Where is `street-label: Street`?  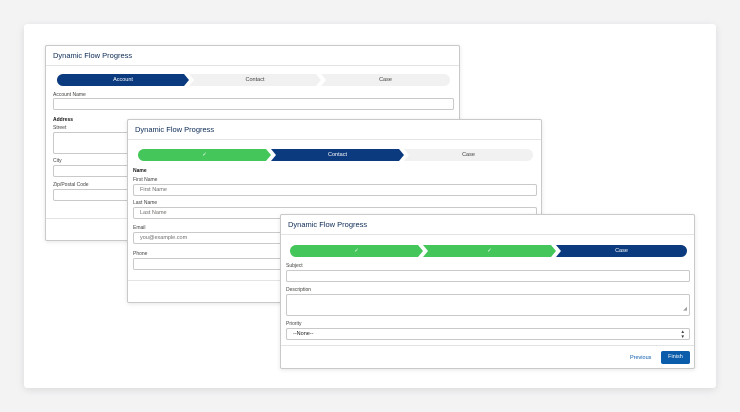
street-label: Street is located at coordinates (60, 128).